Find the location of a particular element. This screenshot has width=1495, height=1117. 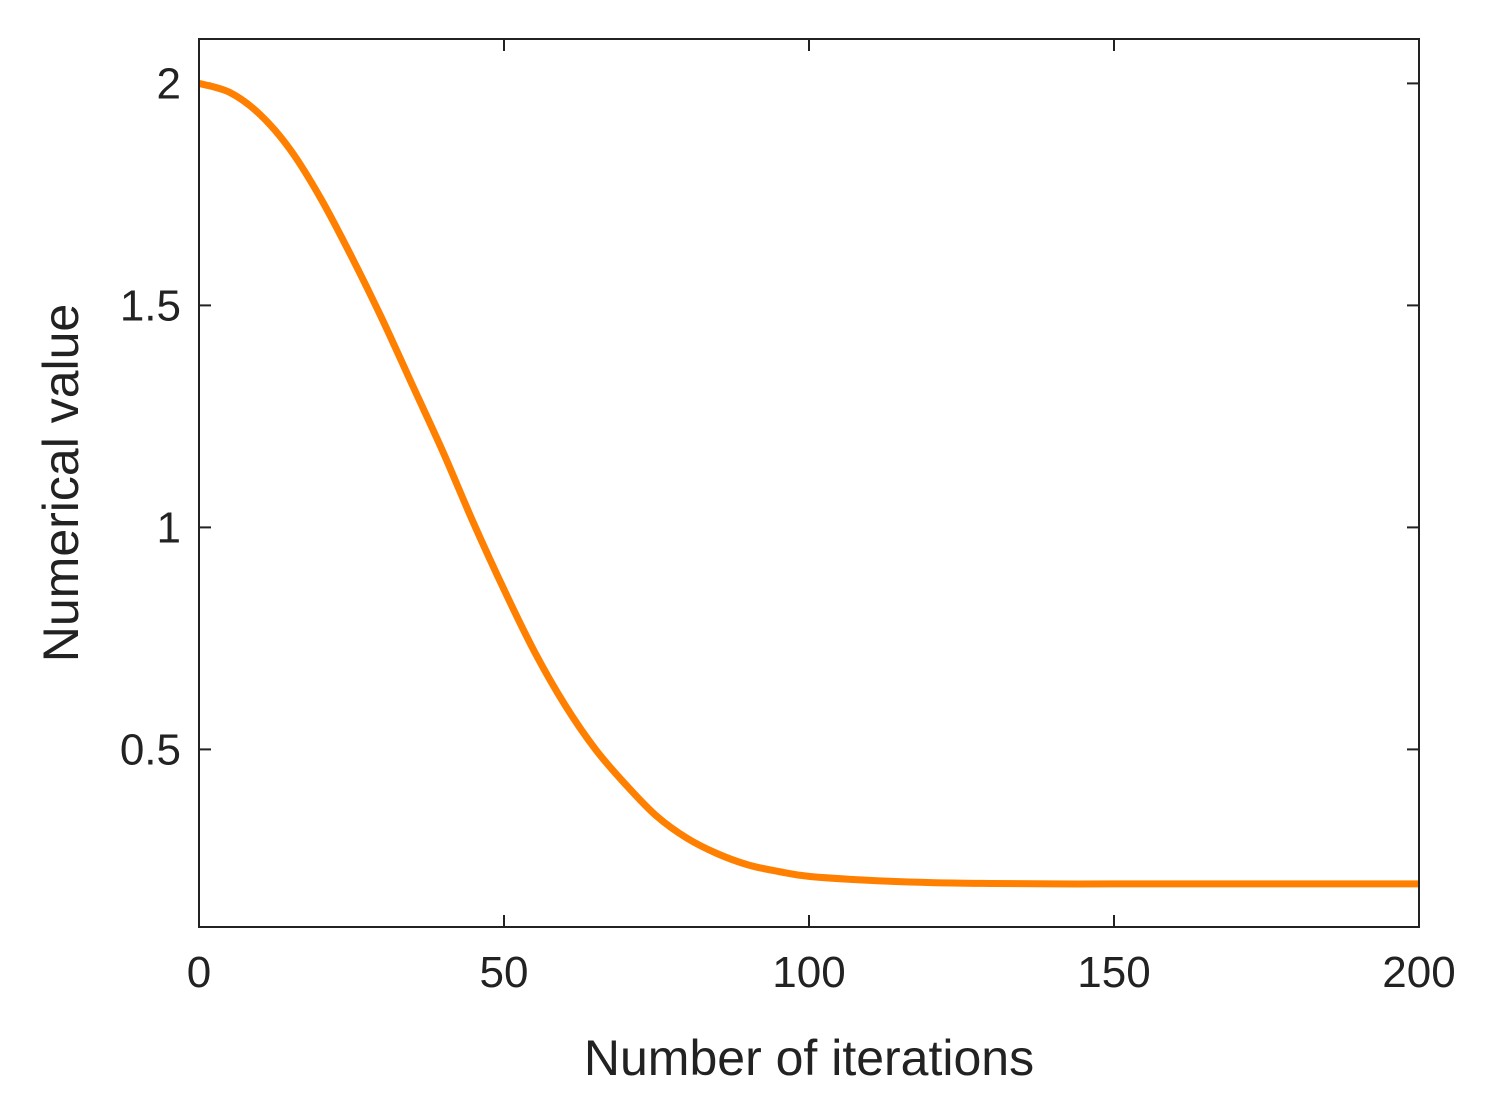

x-tick-label: 150 is located at coordinates (1113, 972).